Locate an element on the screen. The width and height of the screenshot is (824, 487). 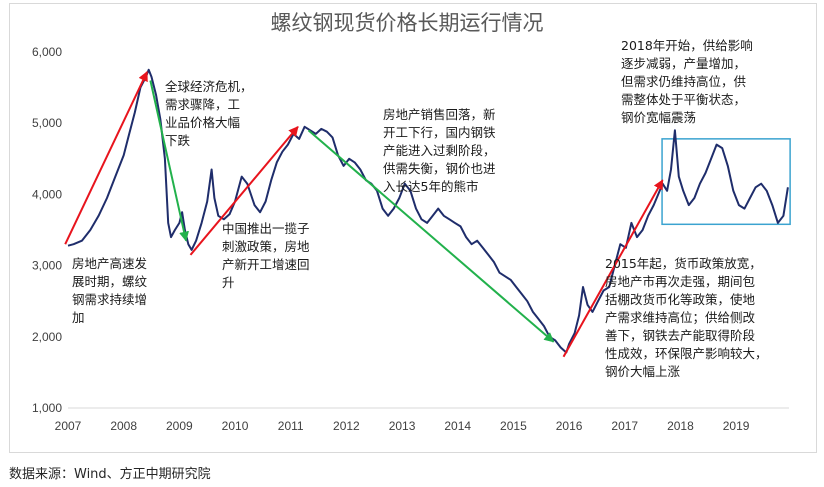
annotation-line: 房地产销售回落，新 is located at coordinates (439, 114).